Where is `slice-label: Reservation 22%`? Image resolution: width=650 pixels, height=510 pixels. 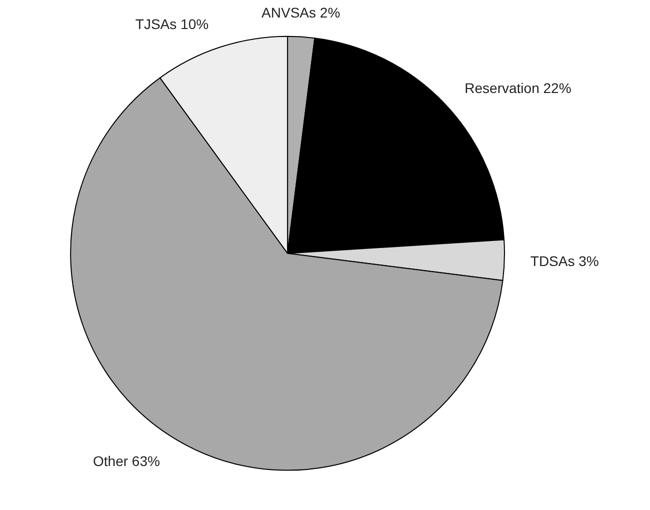
slice-label: Reservation 22% is located at coordinates (518, 88).